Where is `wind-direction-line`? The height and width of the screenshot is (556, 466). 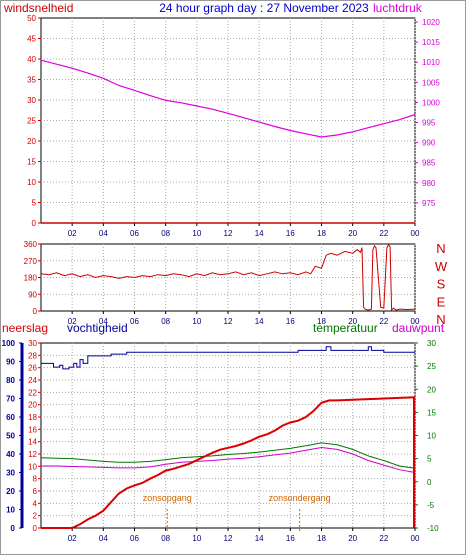
wind-direction-line is located at coordinates (228, 278).